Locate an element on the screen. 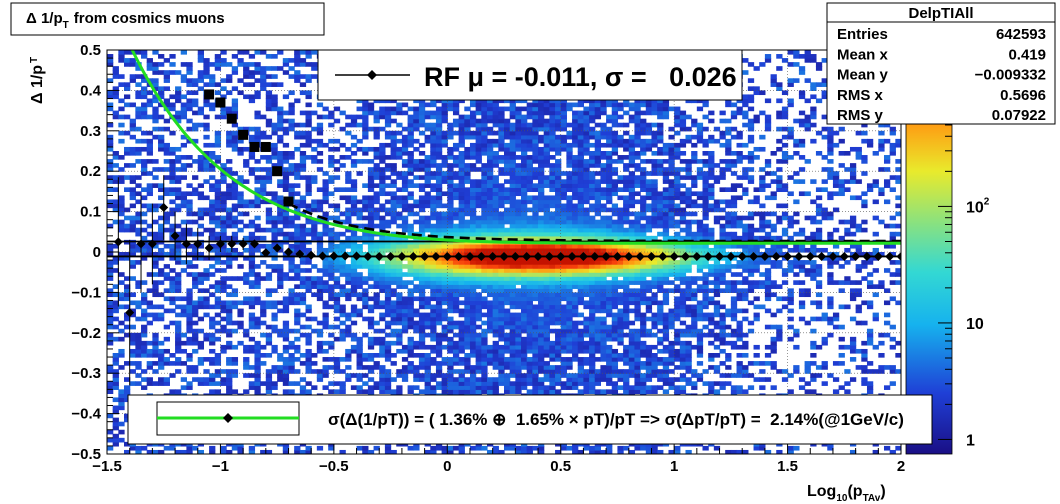 The width and height of the screenshot is (1060, 504). y-tick-label: −0.1 is located at coordinates (86, 292).